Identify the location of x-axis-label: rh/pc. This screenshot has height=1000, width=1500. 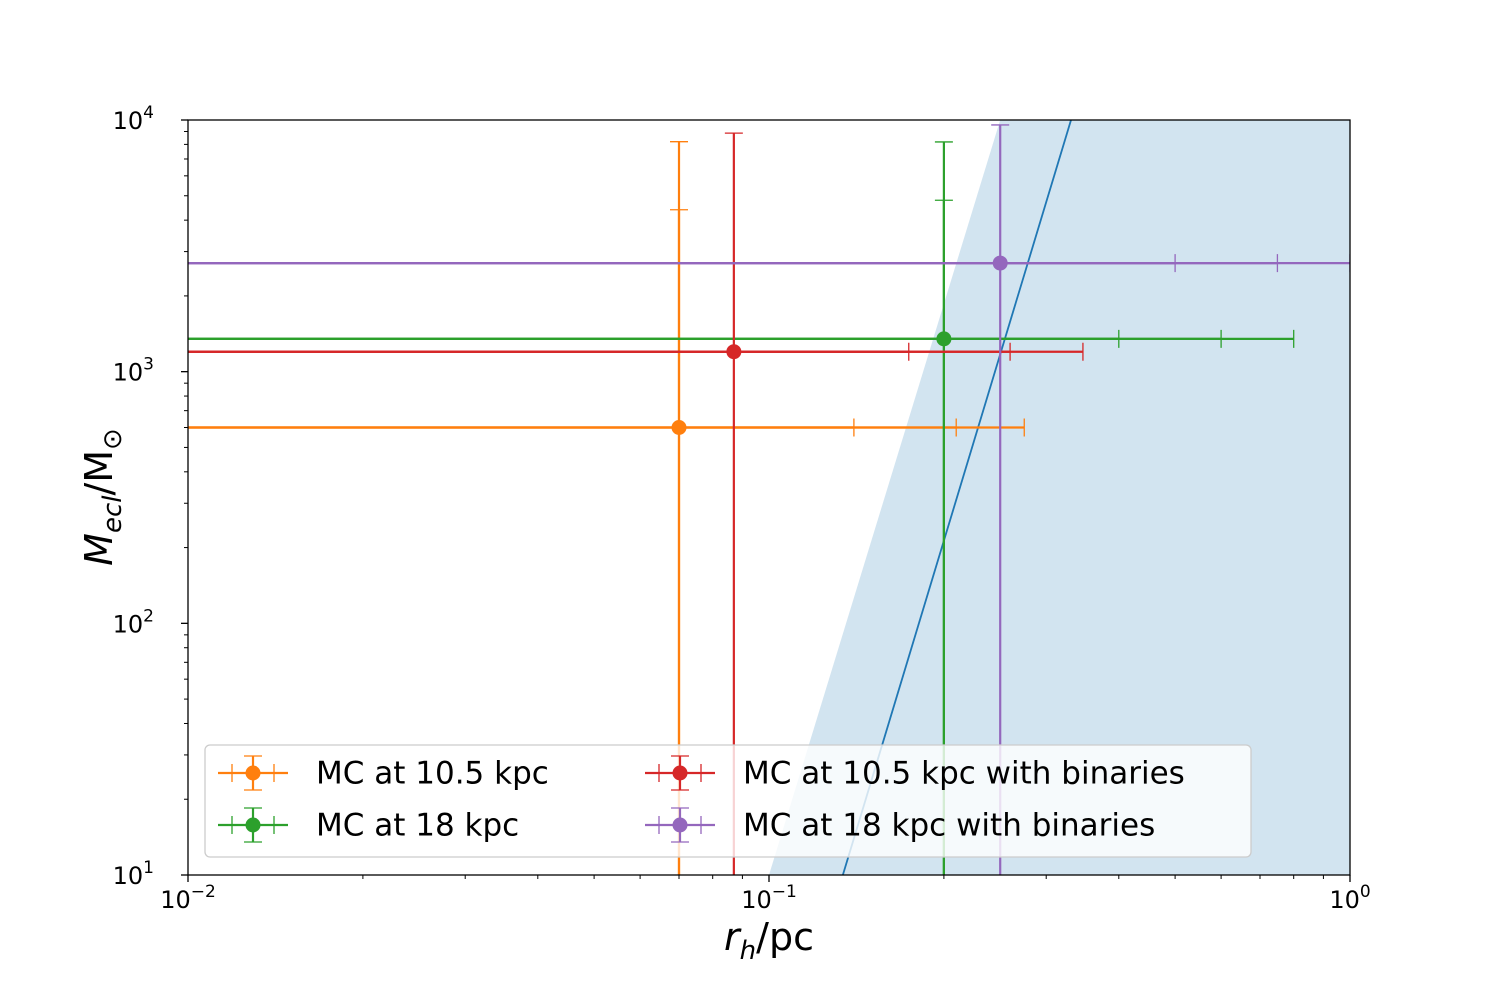
(769, 940).